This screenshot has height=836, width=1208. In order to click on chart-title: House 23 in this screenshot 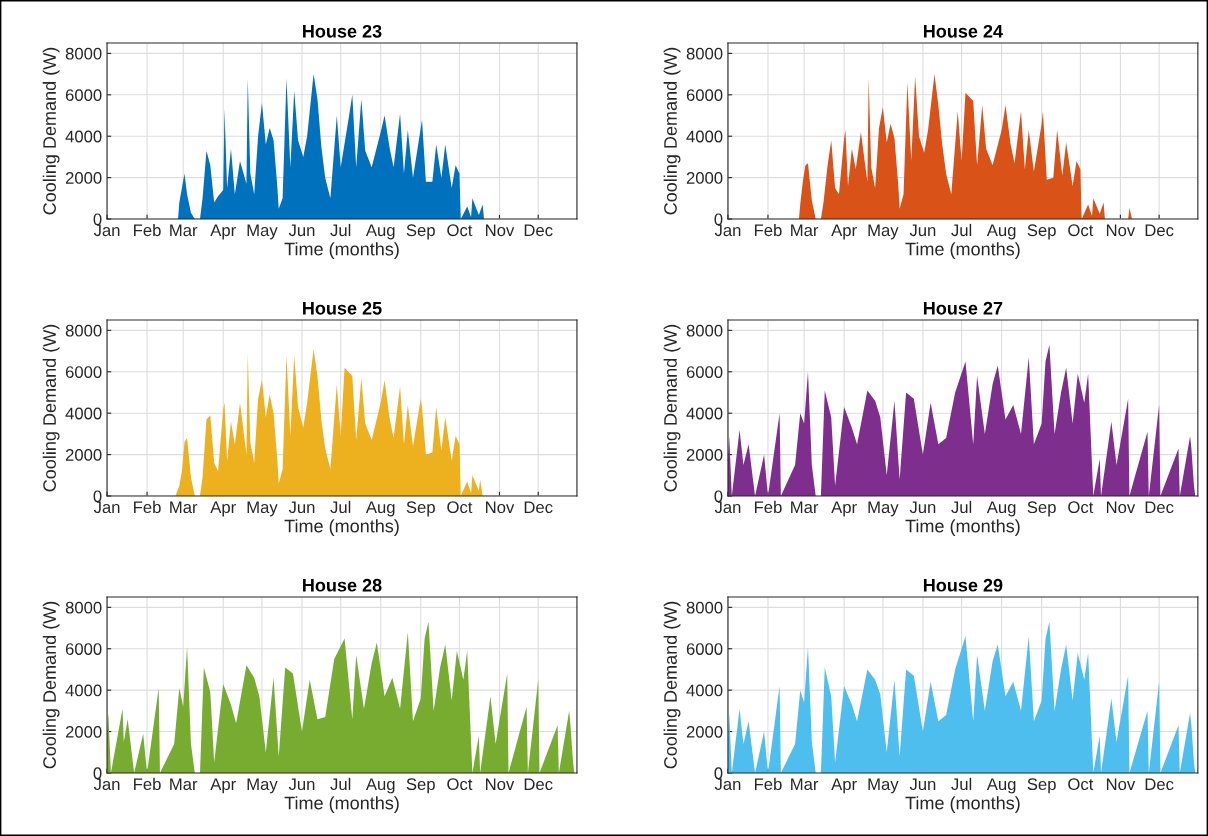, I will do `click(342, 31)`.